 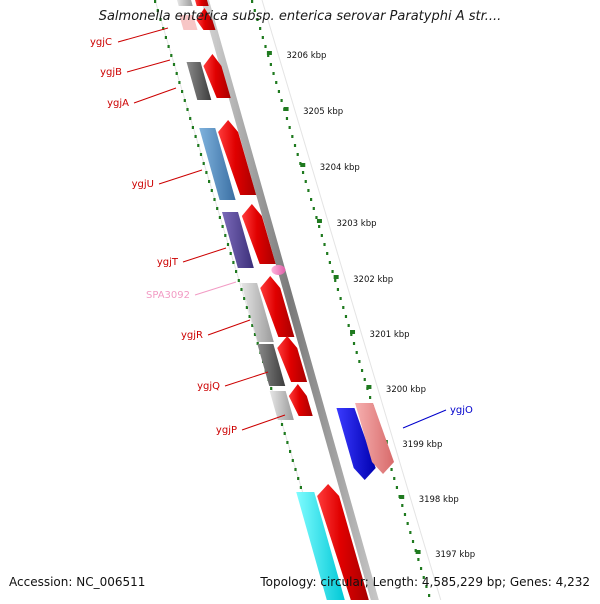 I want to click on scale-label: 3201 kbp, so click(x=390, y=335).